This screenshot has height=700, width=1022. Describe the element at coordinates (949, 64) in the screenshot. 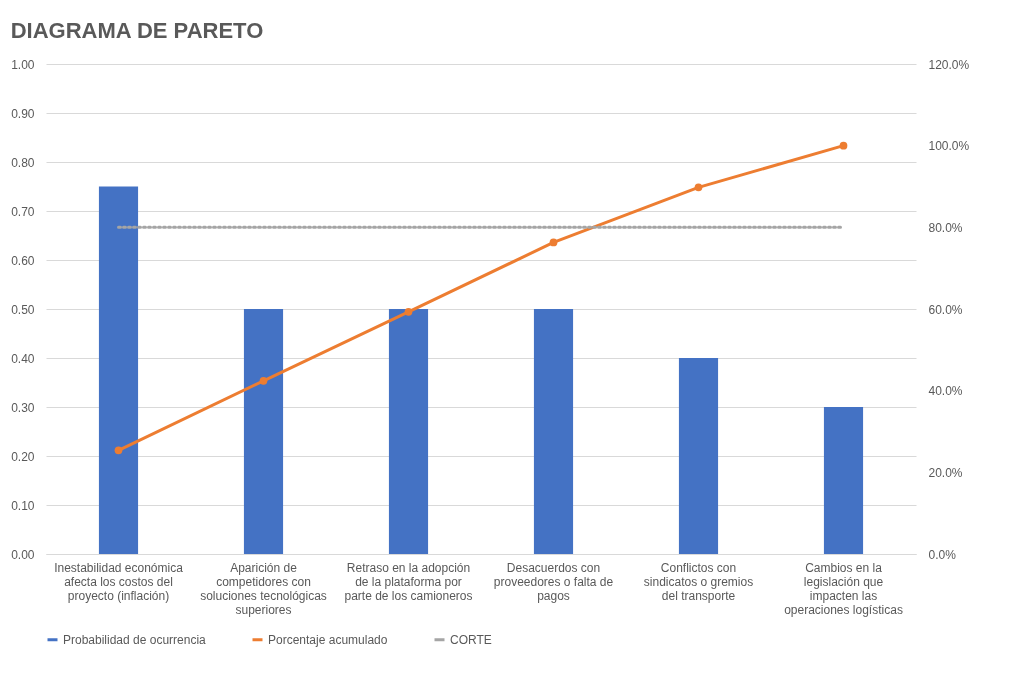

I see `y2-tick-label: 120.0%` at that location.